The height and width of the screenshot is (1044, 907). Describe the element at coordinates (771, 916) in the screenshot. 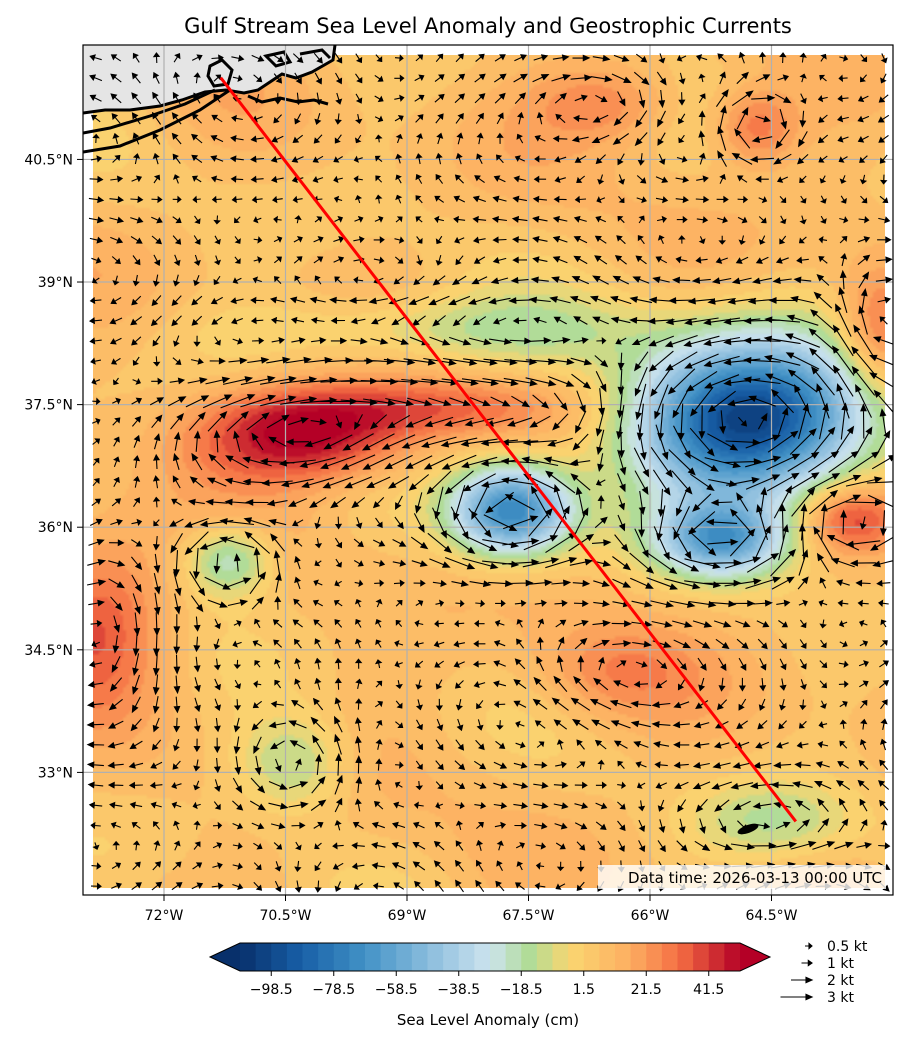

I see `x-tick-label: 64.5°W` at that location.